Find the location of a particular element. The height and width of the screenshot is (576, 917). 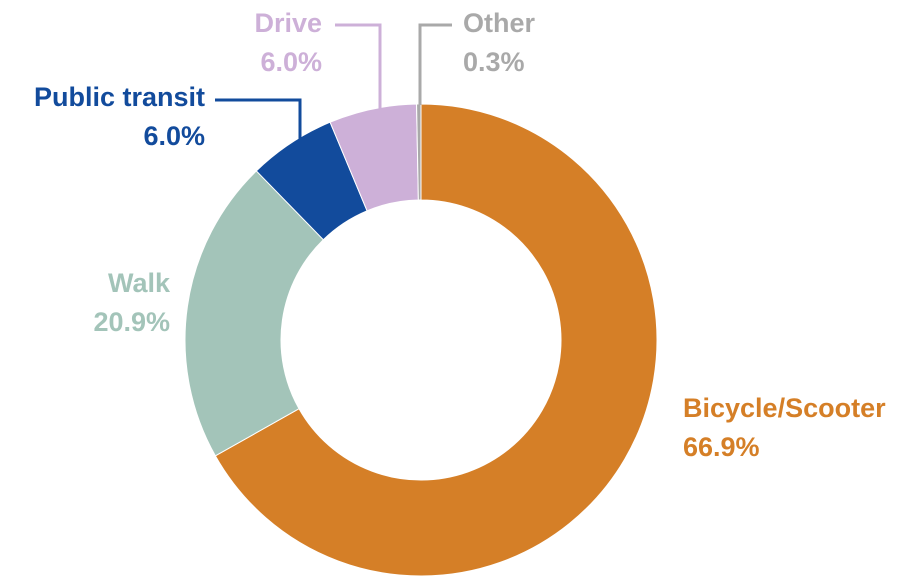

slice-value: 20.9% is located at coordinates (131, 322).